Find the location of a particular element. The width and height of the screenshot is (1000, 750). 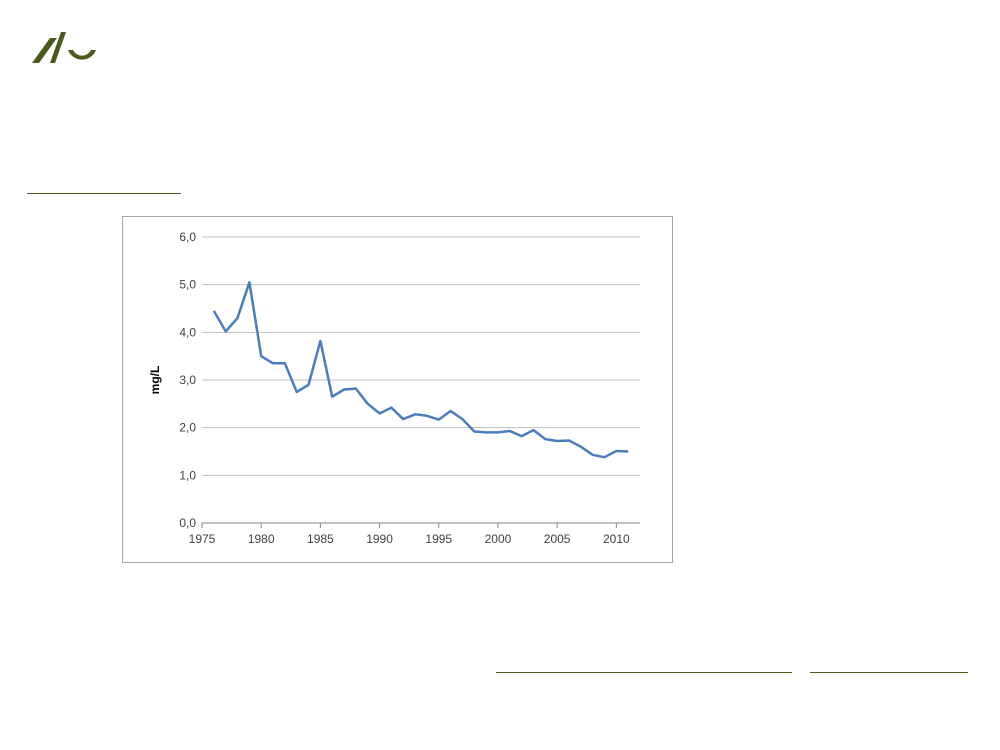

footer-rule-right is located at coordinates (889, 672).